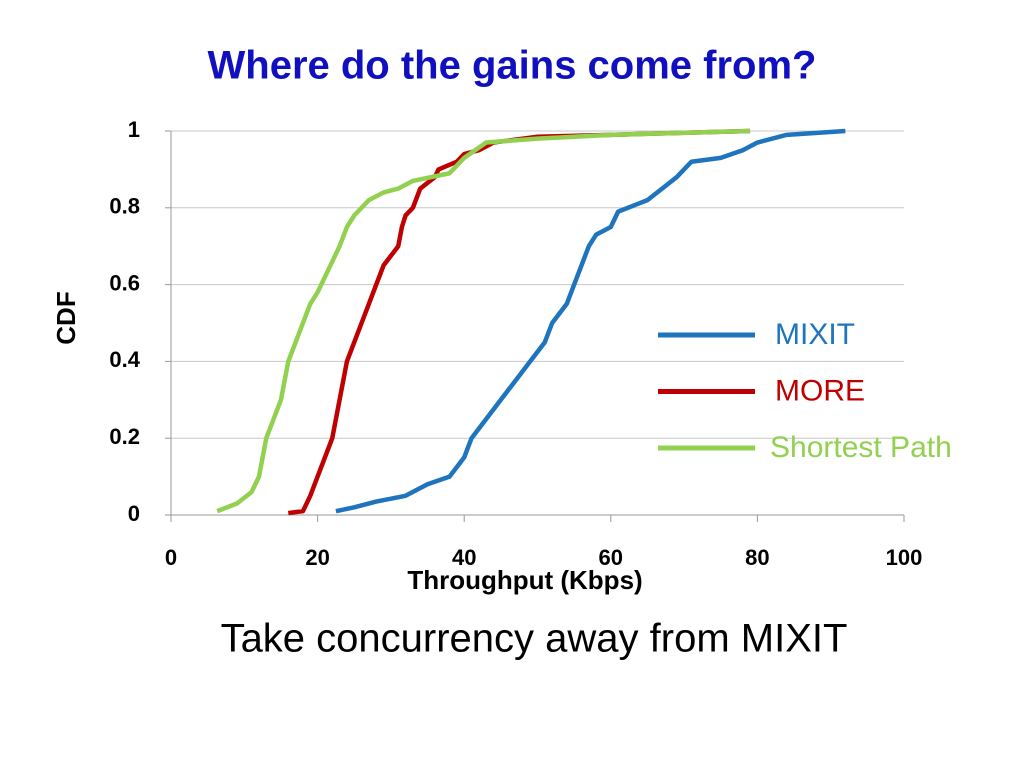  I want to click on x-tick-label: 20, so click(317, 557).